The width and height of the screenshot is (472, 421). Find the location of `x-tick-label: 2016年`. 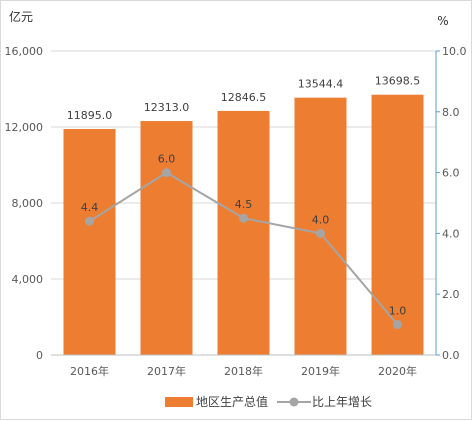

x-tick-label: 2016年 is located at coordinates (89, 371).